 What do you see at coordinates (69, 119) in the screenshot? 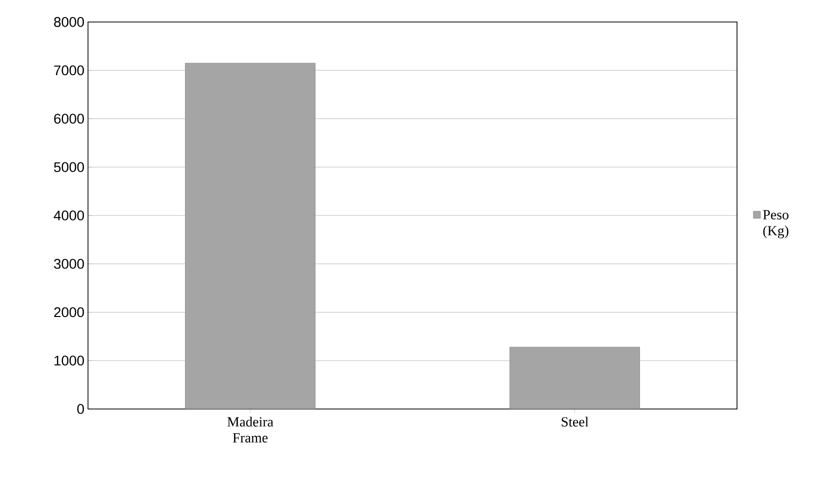
I see `y-tick-label: 6000` at bounding box center [69, 119].